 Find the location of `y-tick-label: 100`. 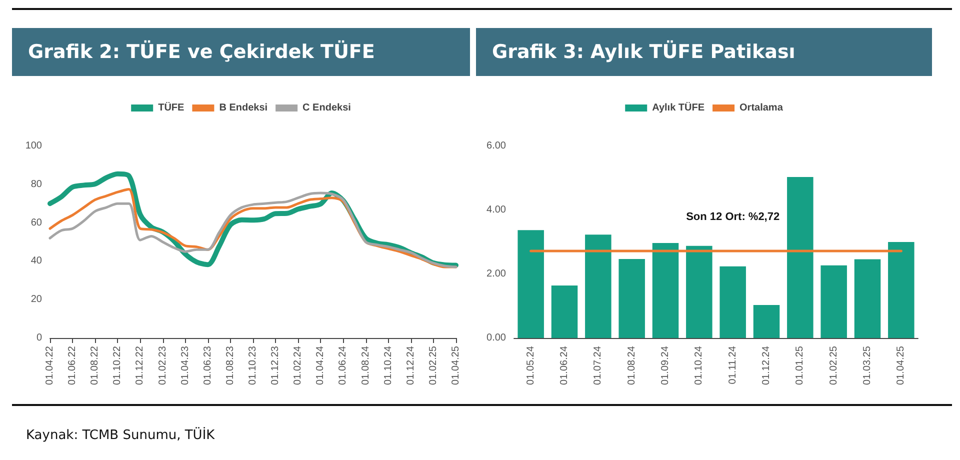

y-tick-label: 100 is located at coordinates (33, 146).